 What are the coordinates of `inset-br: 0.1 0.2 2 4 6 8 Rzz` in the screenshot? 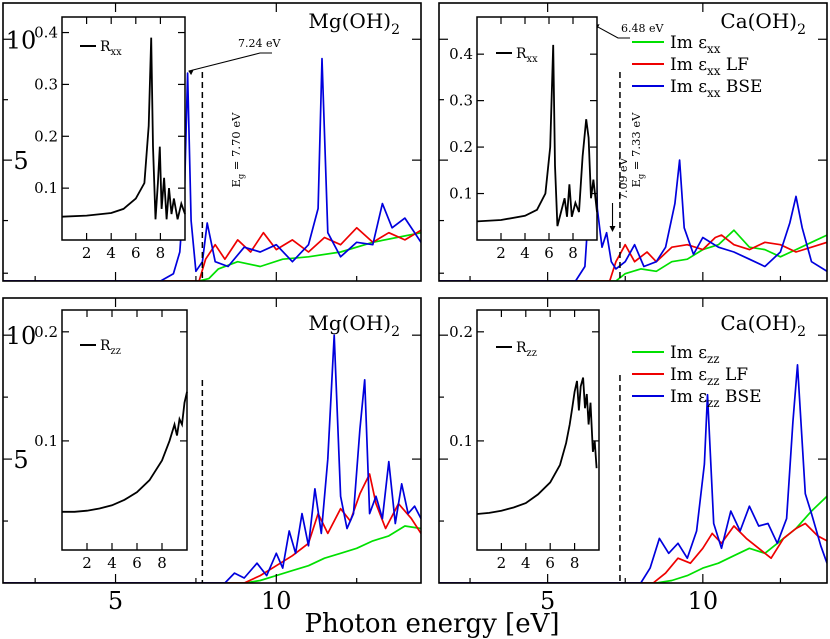 It's located at (524, 440).